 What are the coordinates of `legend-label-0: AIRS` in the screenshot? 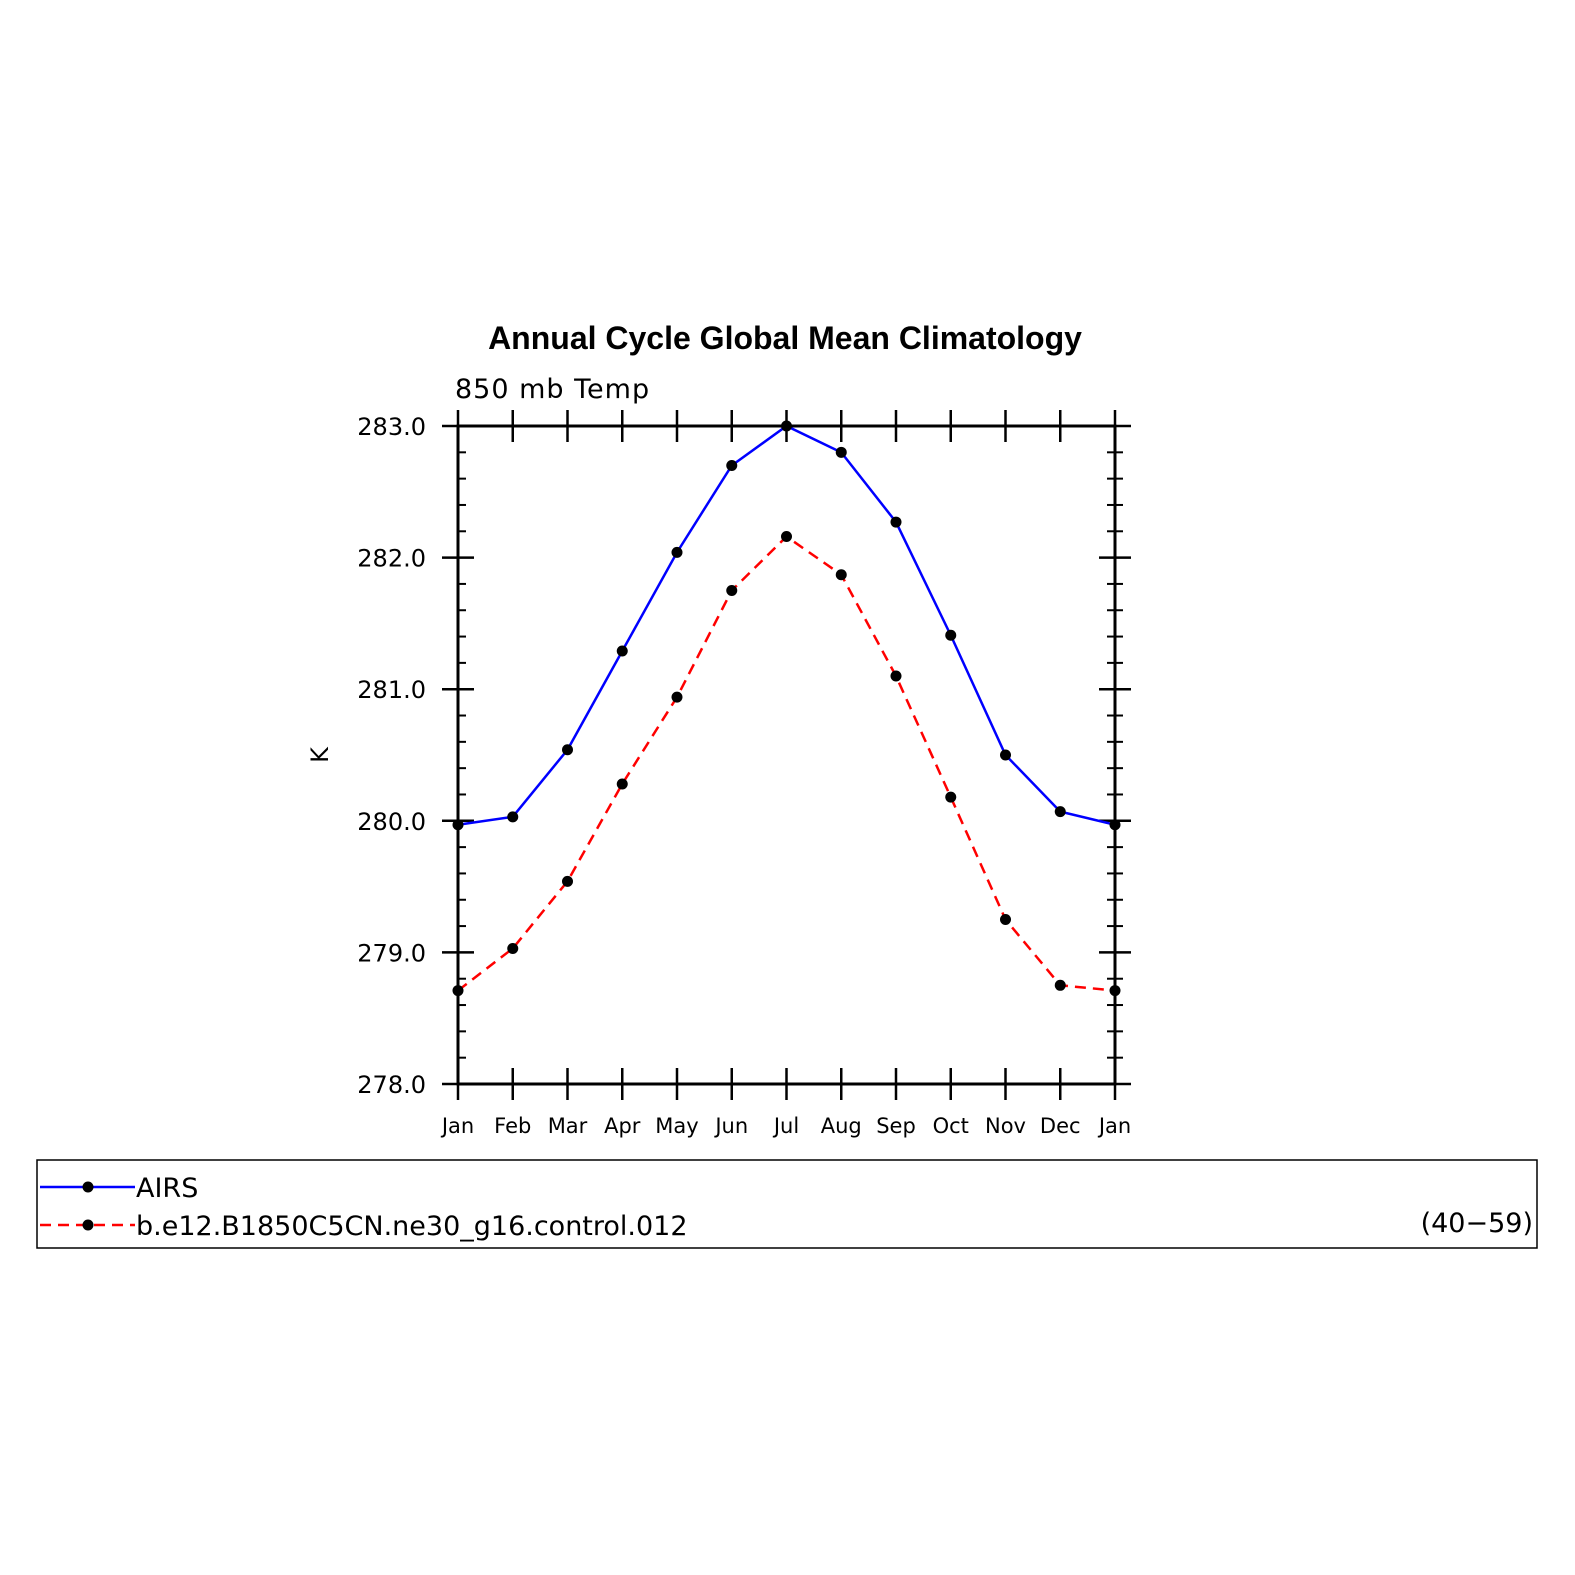 It's located at (167, 1188).